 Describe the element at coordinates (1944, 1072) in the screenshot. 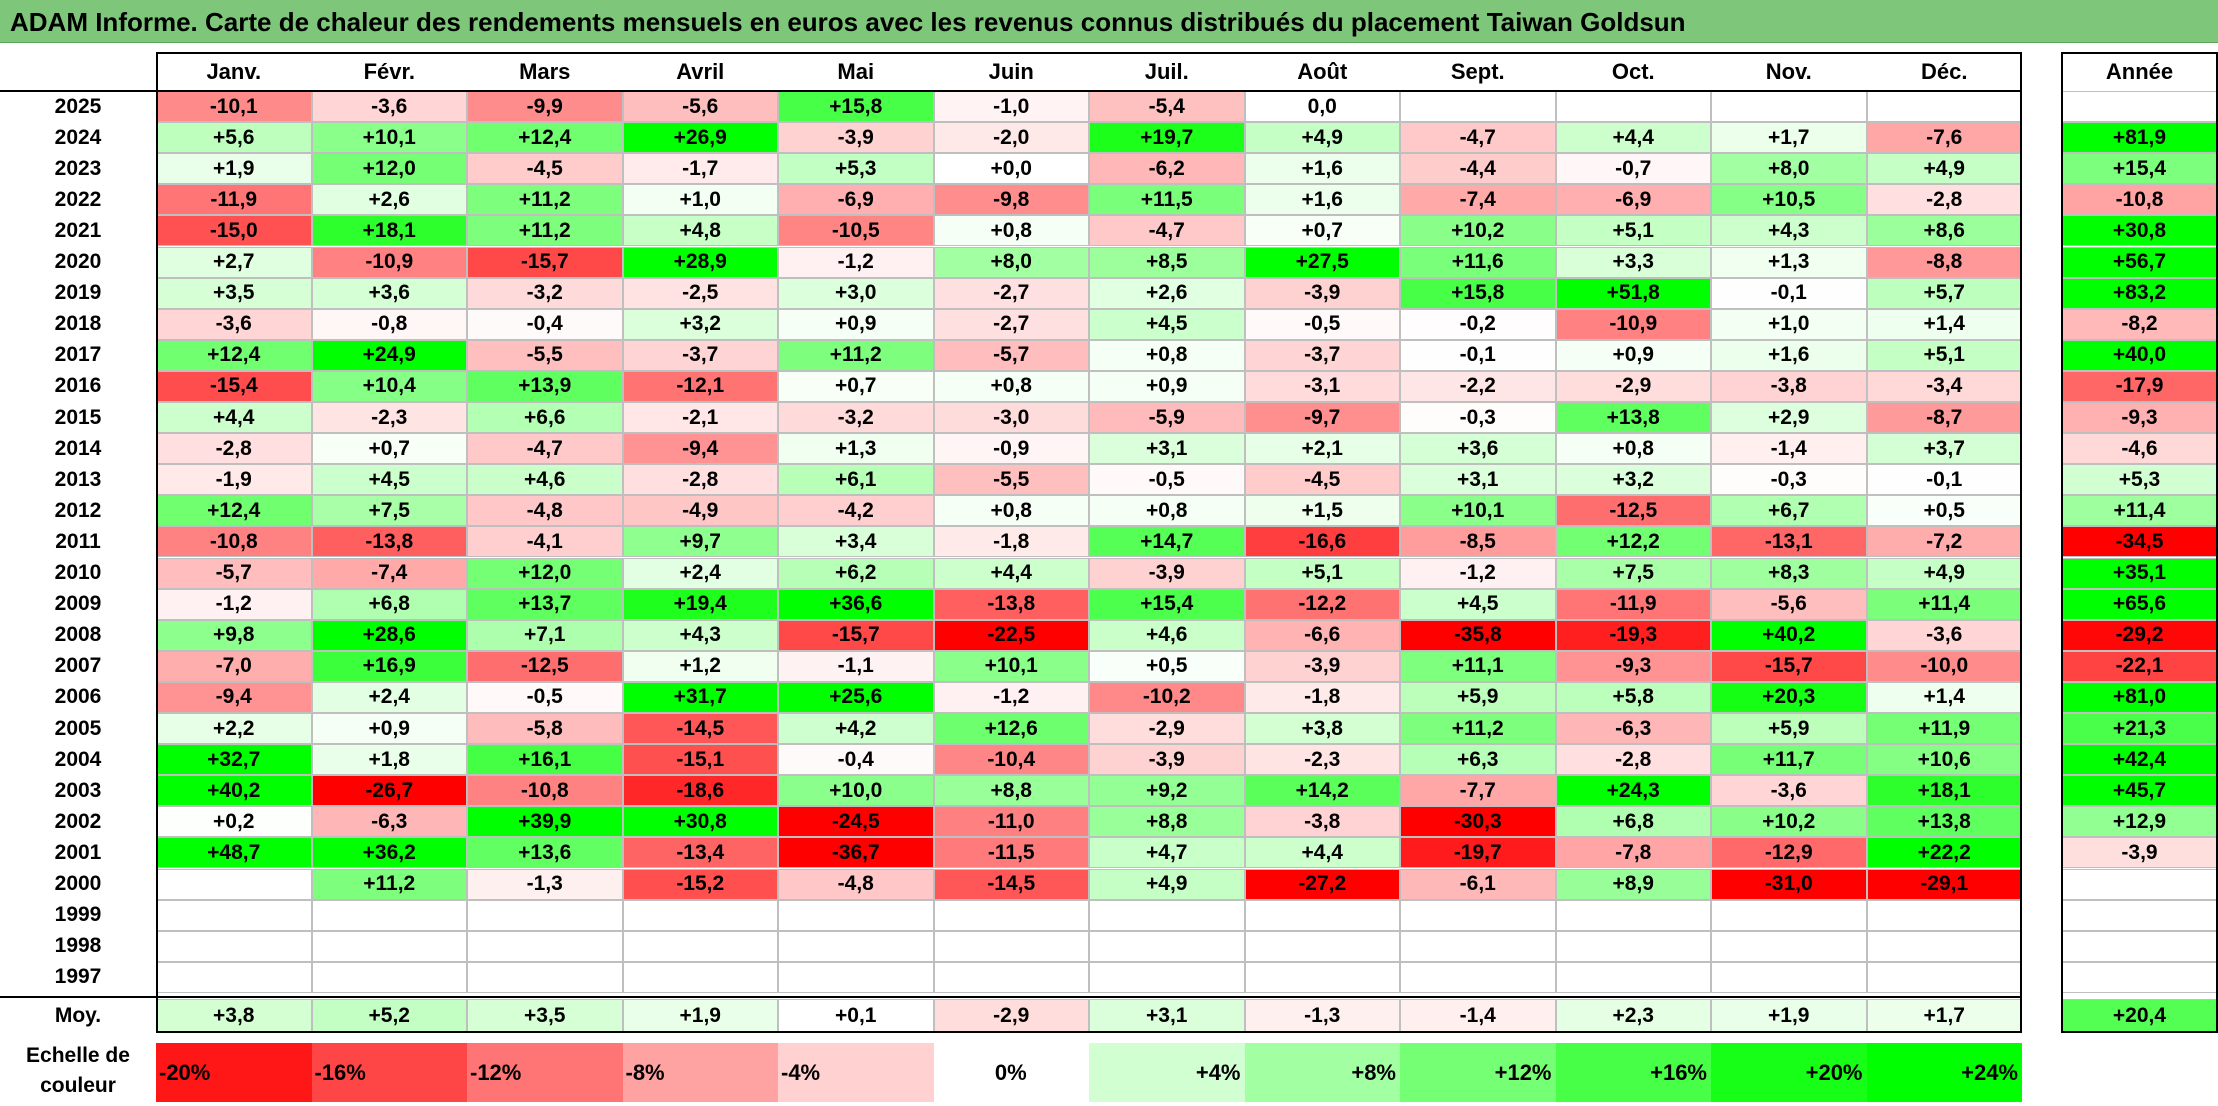

I see `color-scale-step: +24%` at that location.